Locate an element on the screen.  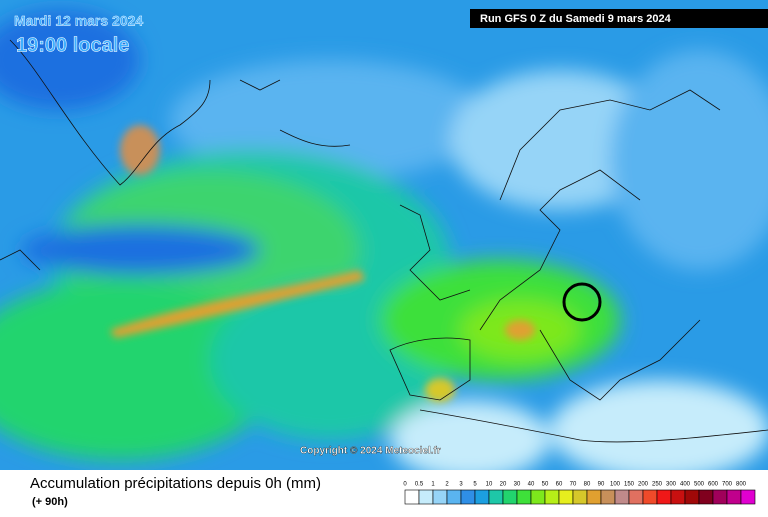
scale-label: 500 is located at coordinates (699, 485).